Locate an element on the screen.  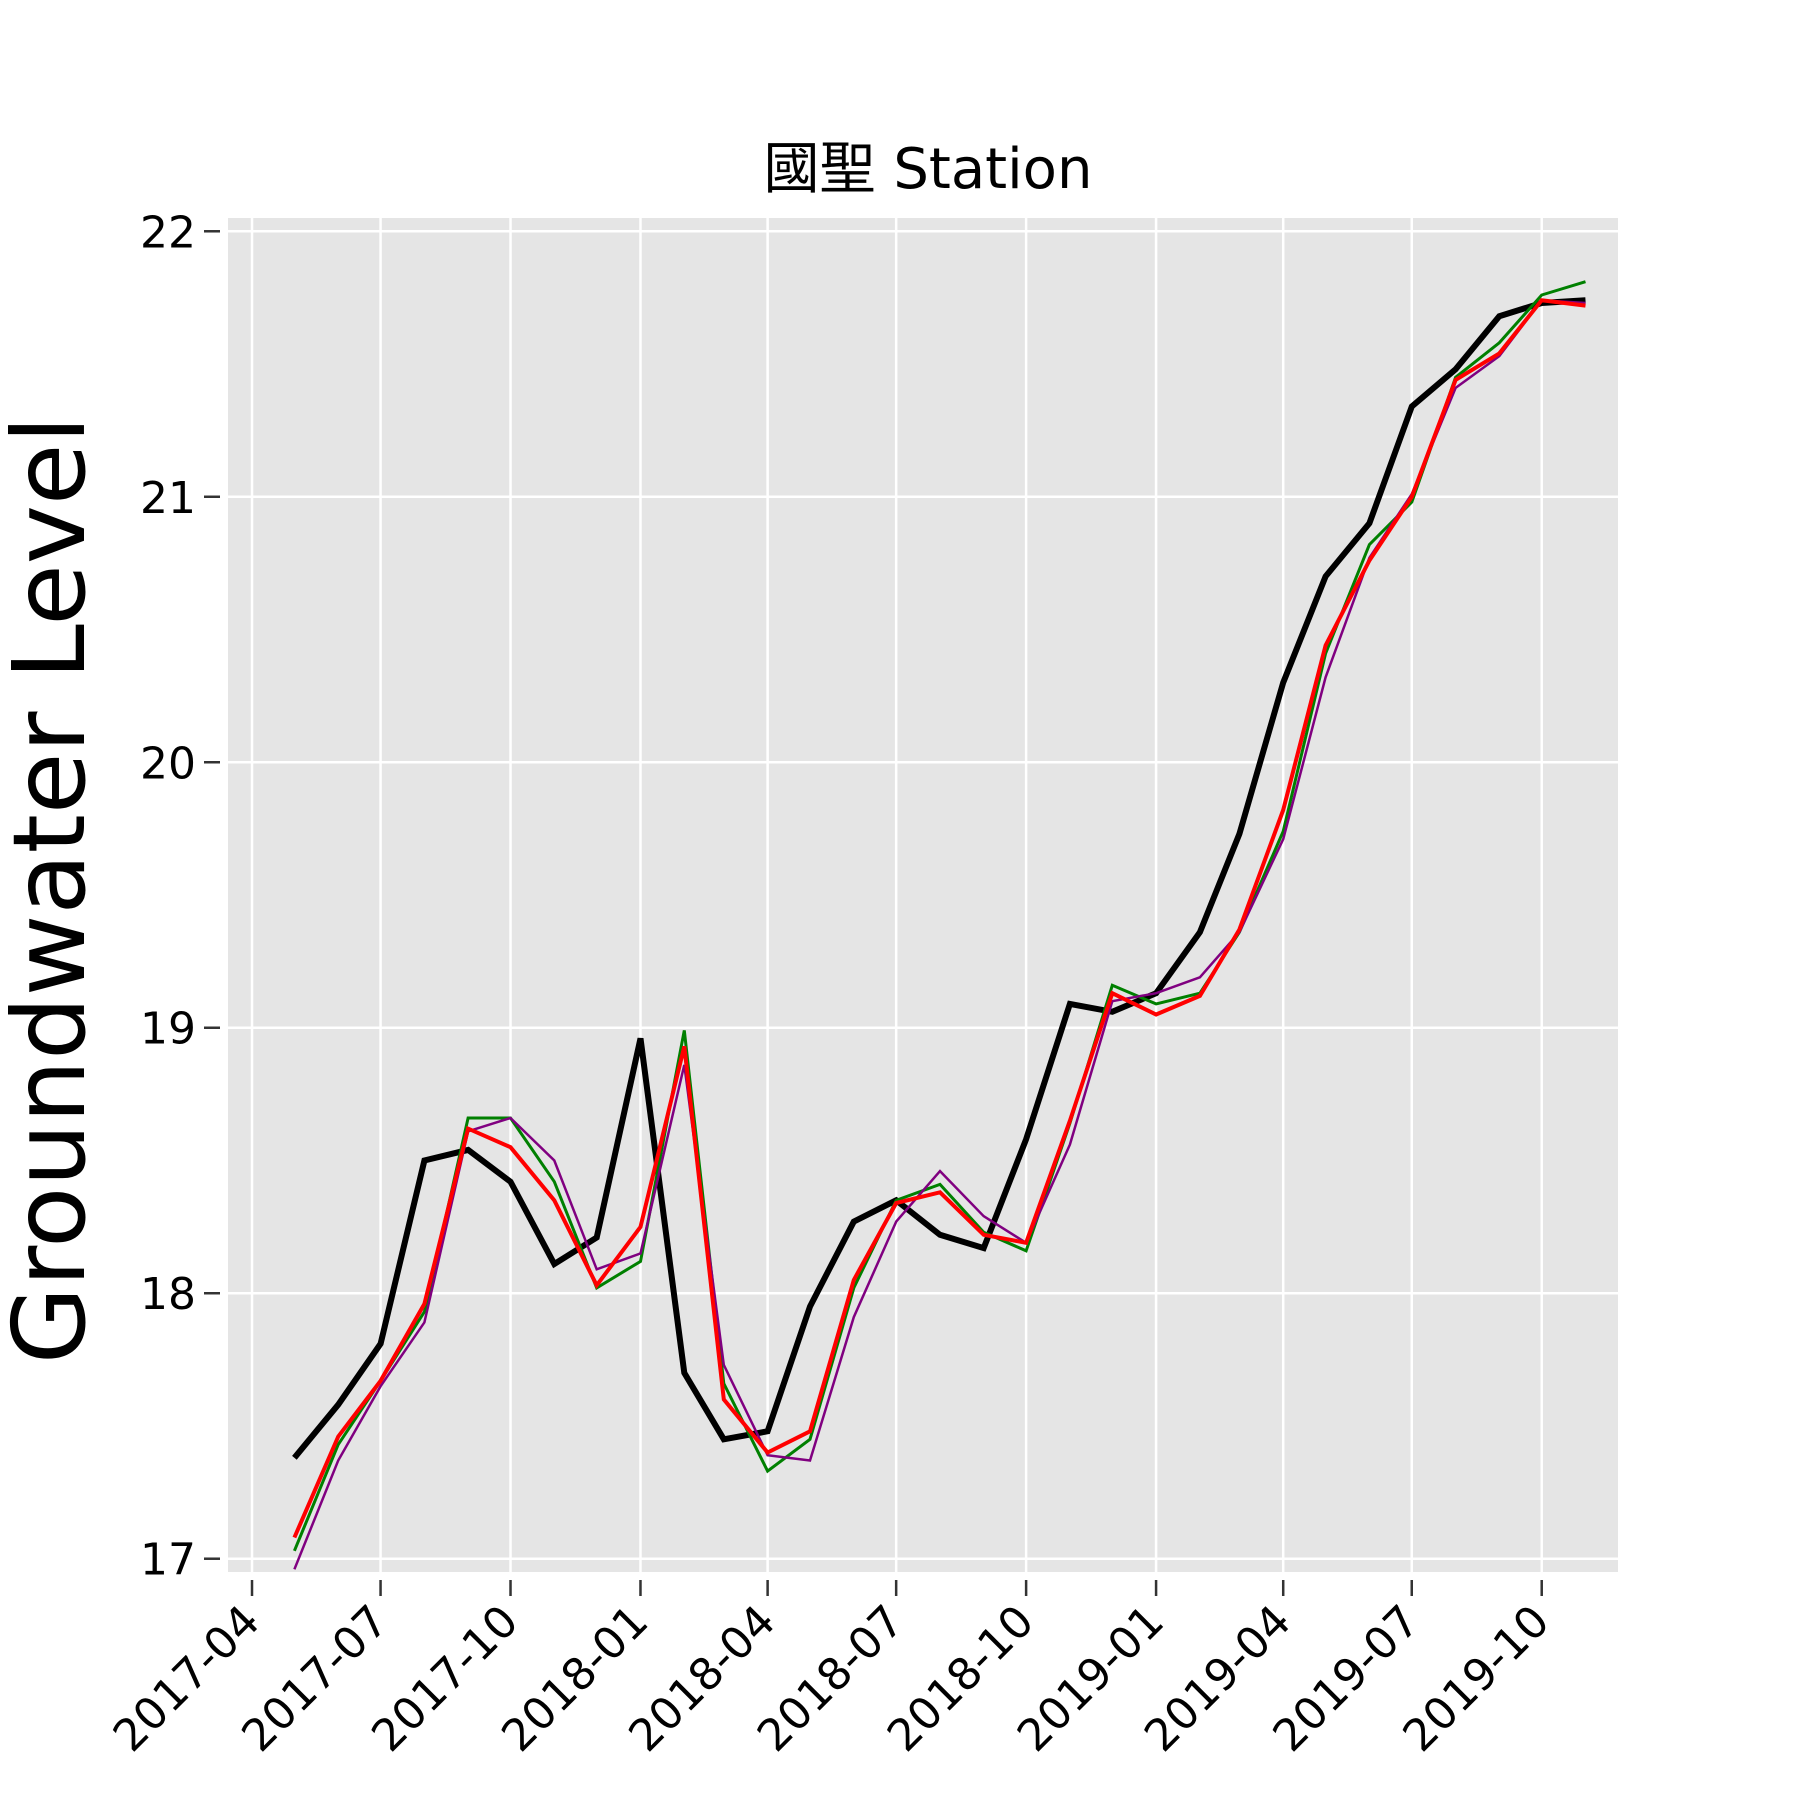
y-axis-label: Groundwater Level is located at coordinates (54, 890).